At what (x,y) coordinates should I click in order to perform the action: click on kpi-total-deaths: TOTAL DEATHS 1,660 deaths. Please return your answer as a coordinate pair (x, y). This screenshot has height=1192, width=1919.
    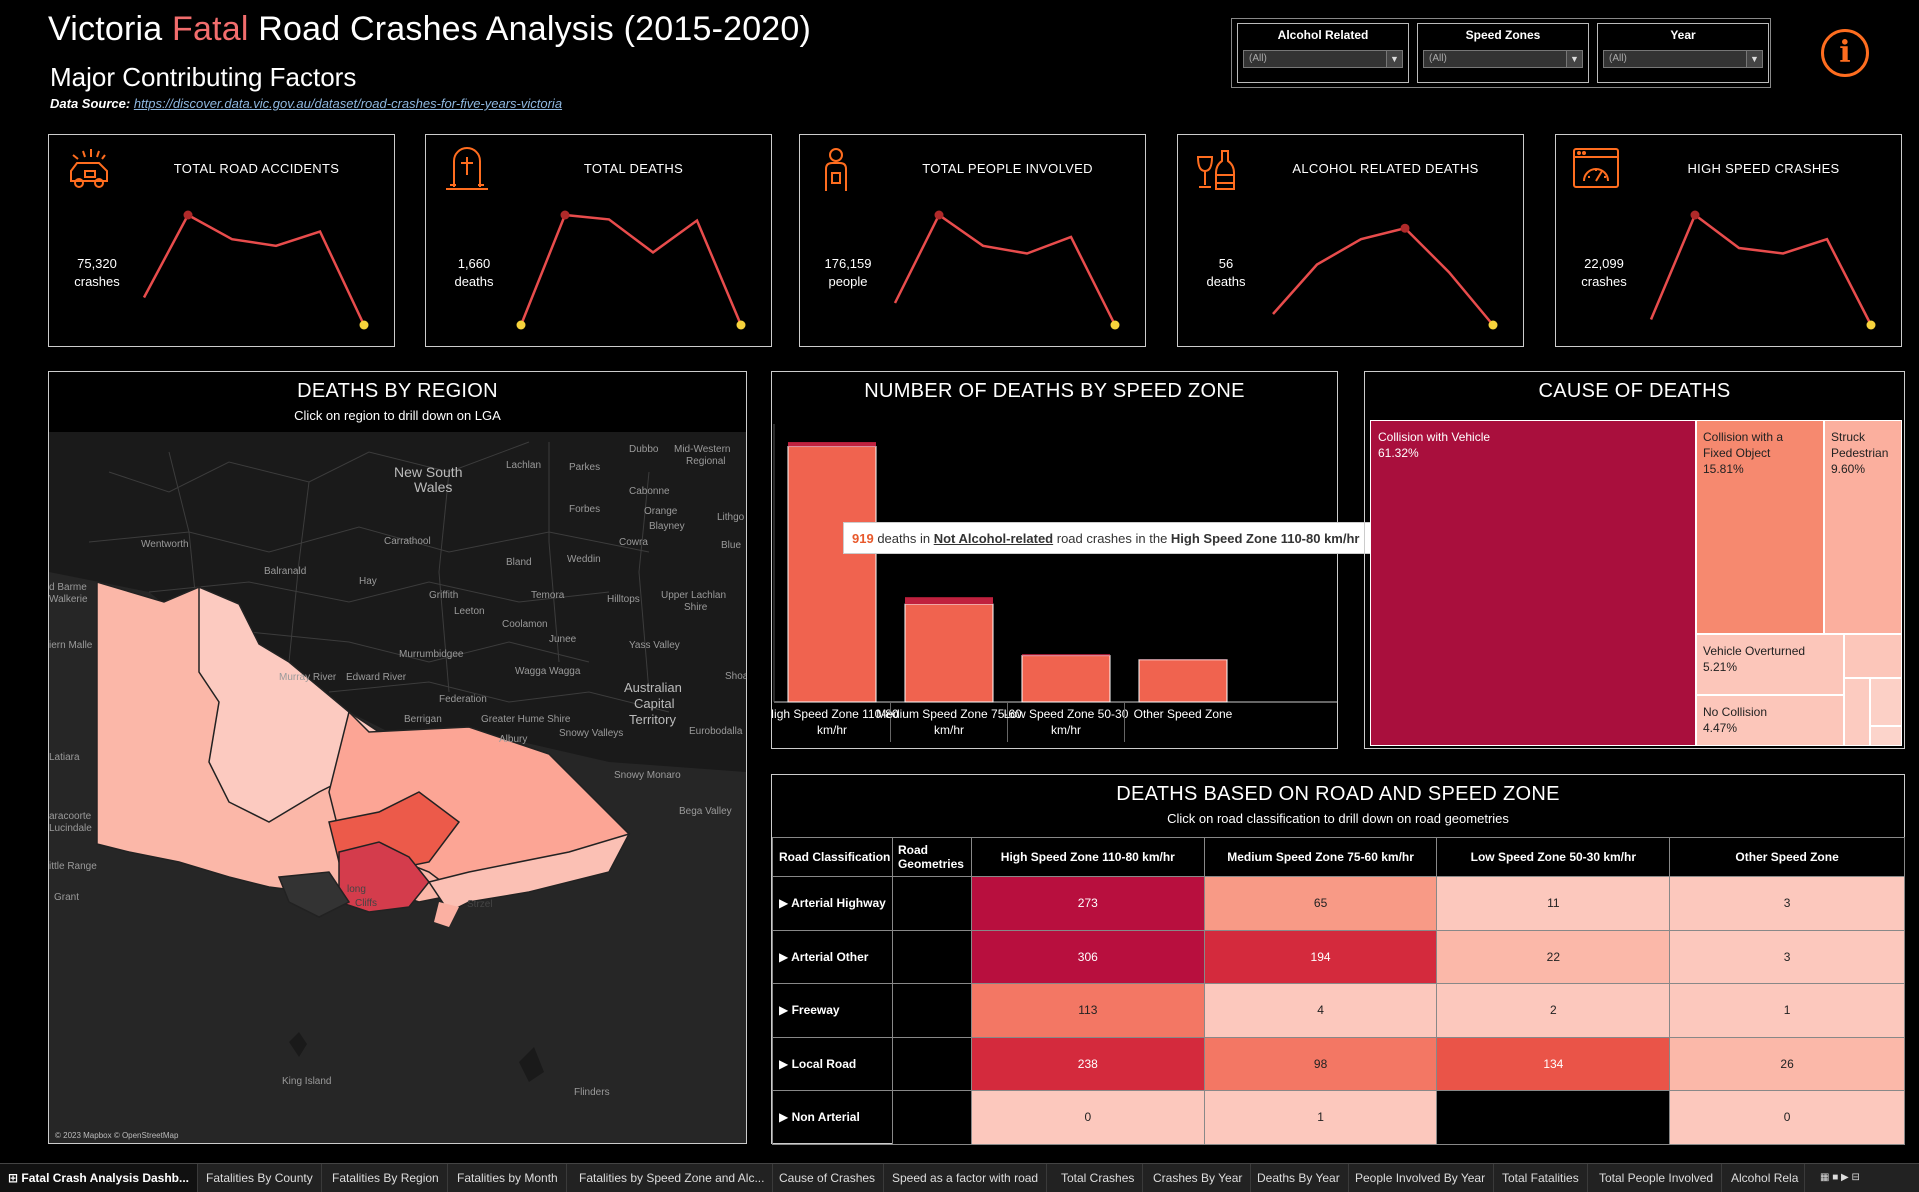
    Looking at the image, I should click on (598, 240).